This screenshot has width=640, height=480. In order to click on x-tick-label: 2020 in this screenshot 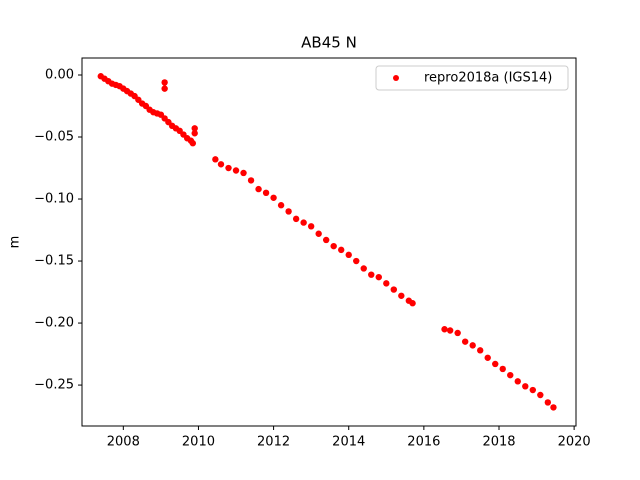, I will do `click(574, 442)`.